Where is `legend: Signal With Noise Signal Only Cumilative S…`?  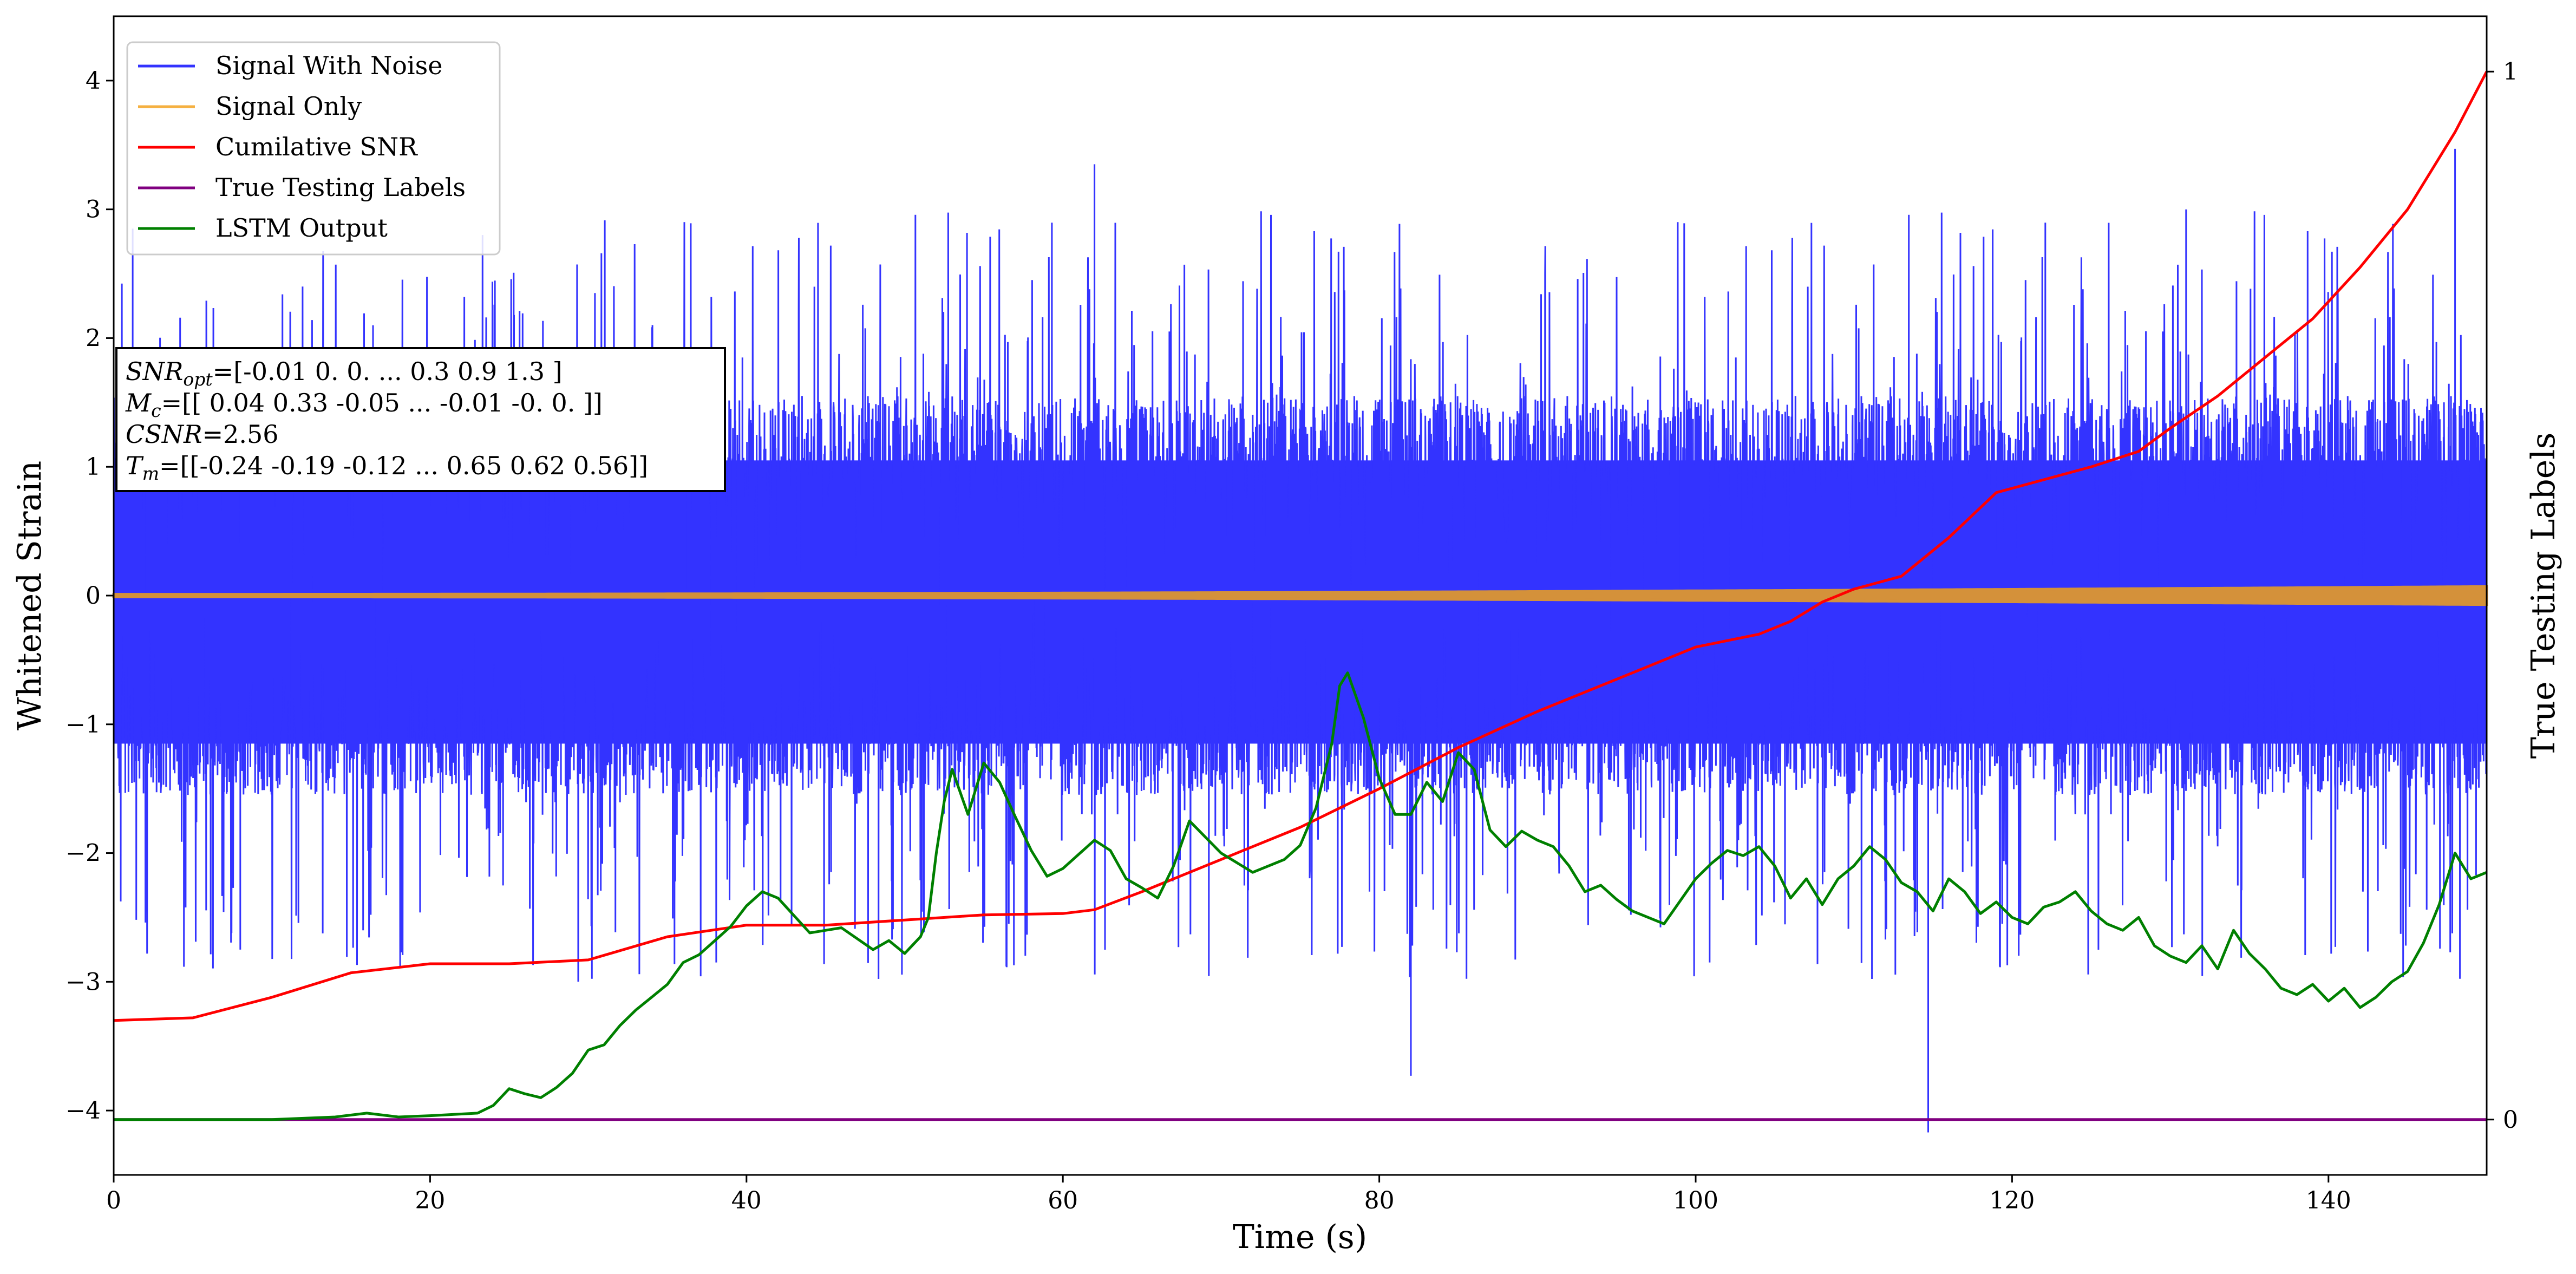 legend: Signal With Noise Signal Only Cumilative S… is located at coordinates (313, 148).